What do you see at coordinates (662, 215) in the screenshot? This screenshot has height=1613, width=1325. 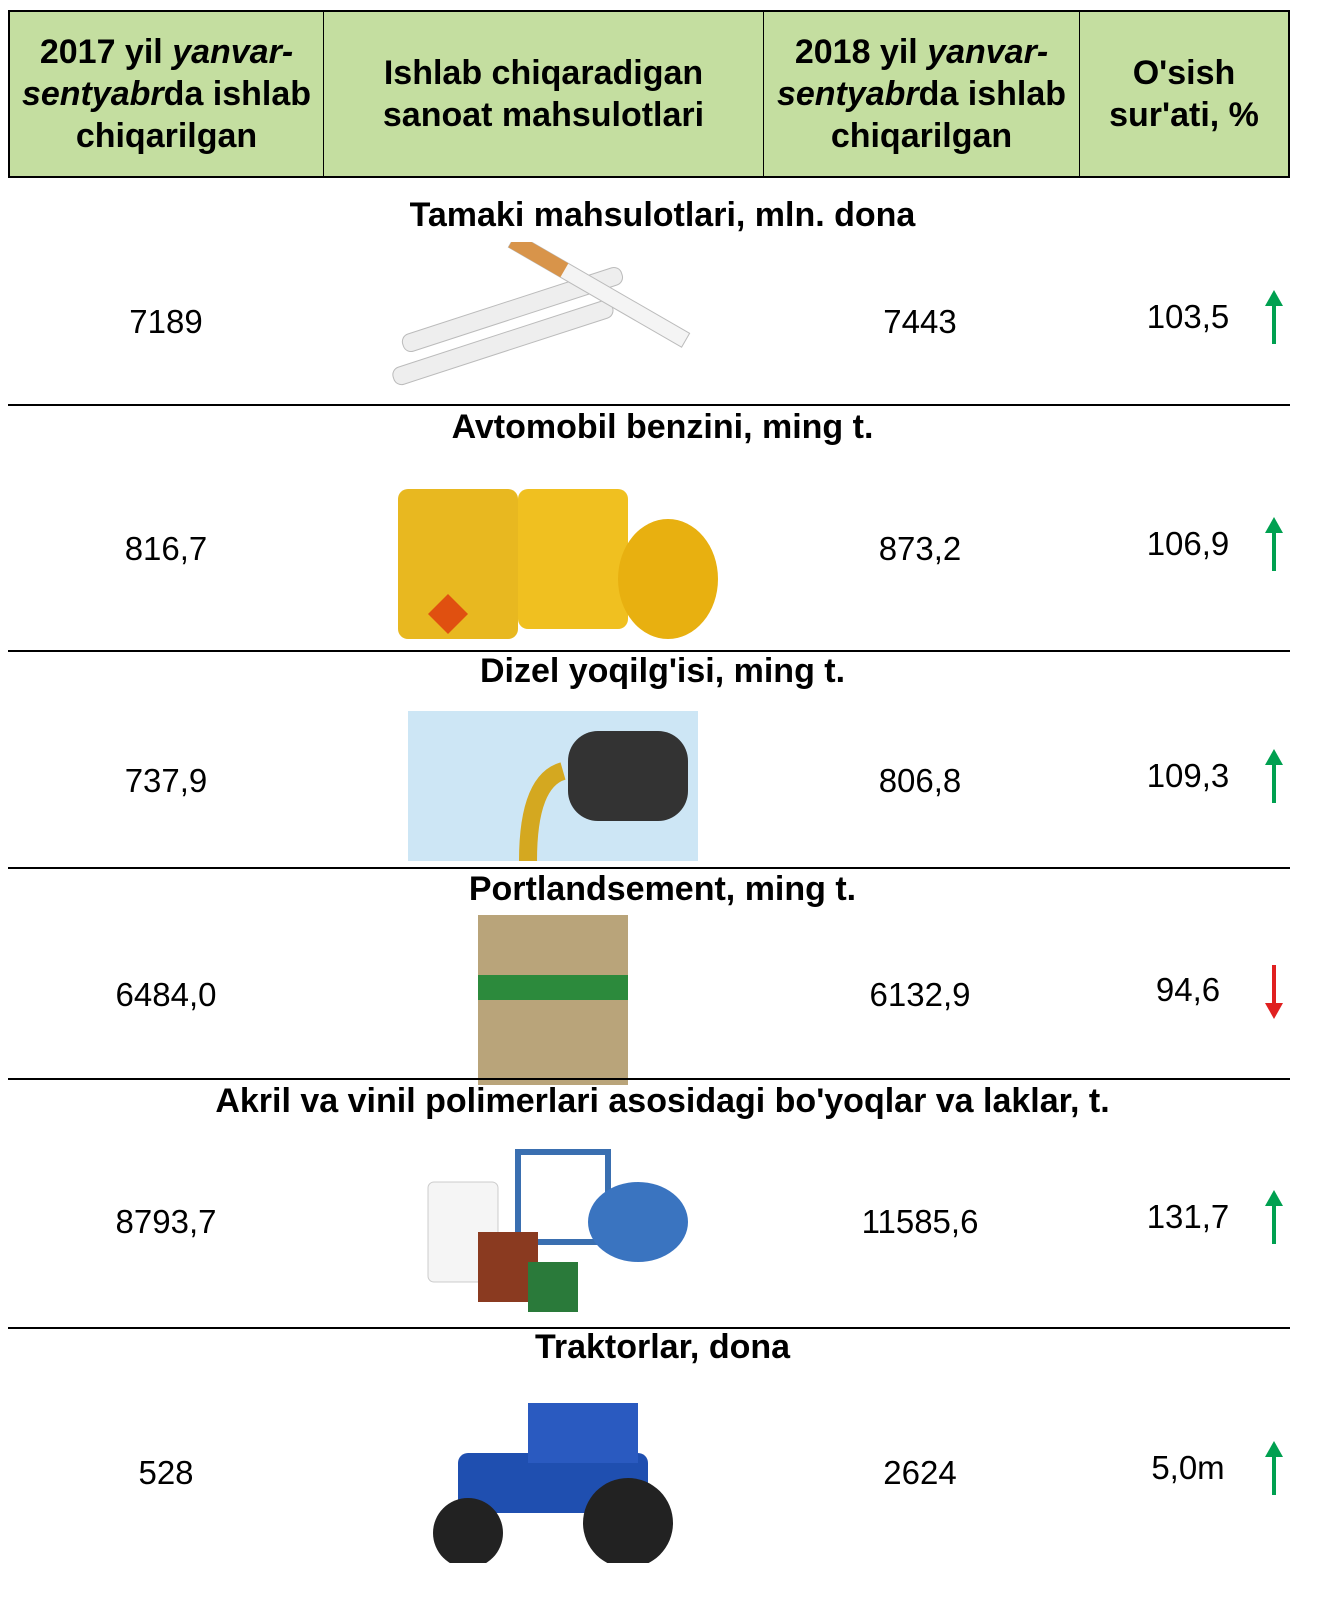 I see `section-title: Tamaki mahsulotlari, mln. dona` at bounding box center [662, 215].